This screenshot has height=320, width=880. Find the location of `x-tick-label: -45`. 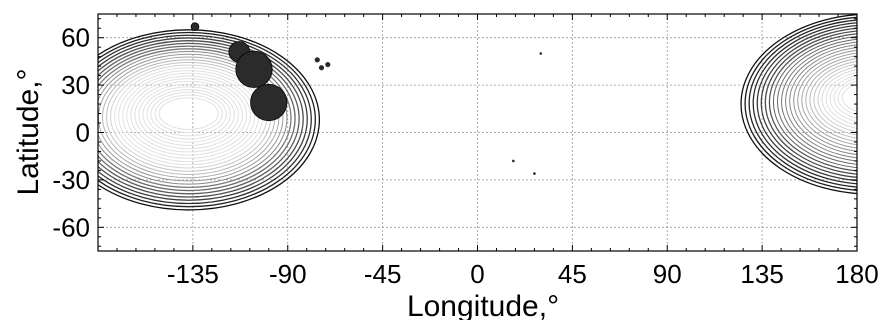

x-tick-label: -45 is located at coordinates (383, 274).